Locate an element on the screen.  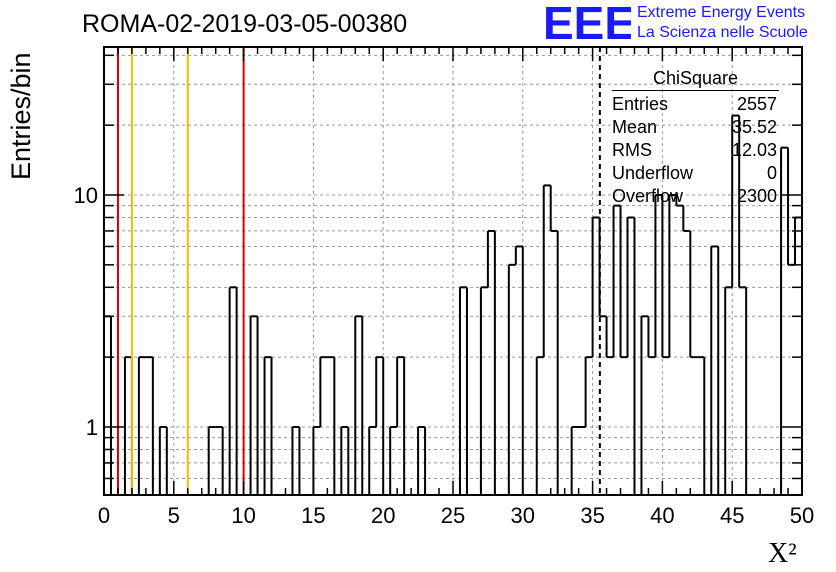
stats-label: Entries is located at coordinates (640, 104).